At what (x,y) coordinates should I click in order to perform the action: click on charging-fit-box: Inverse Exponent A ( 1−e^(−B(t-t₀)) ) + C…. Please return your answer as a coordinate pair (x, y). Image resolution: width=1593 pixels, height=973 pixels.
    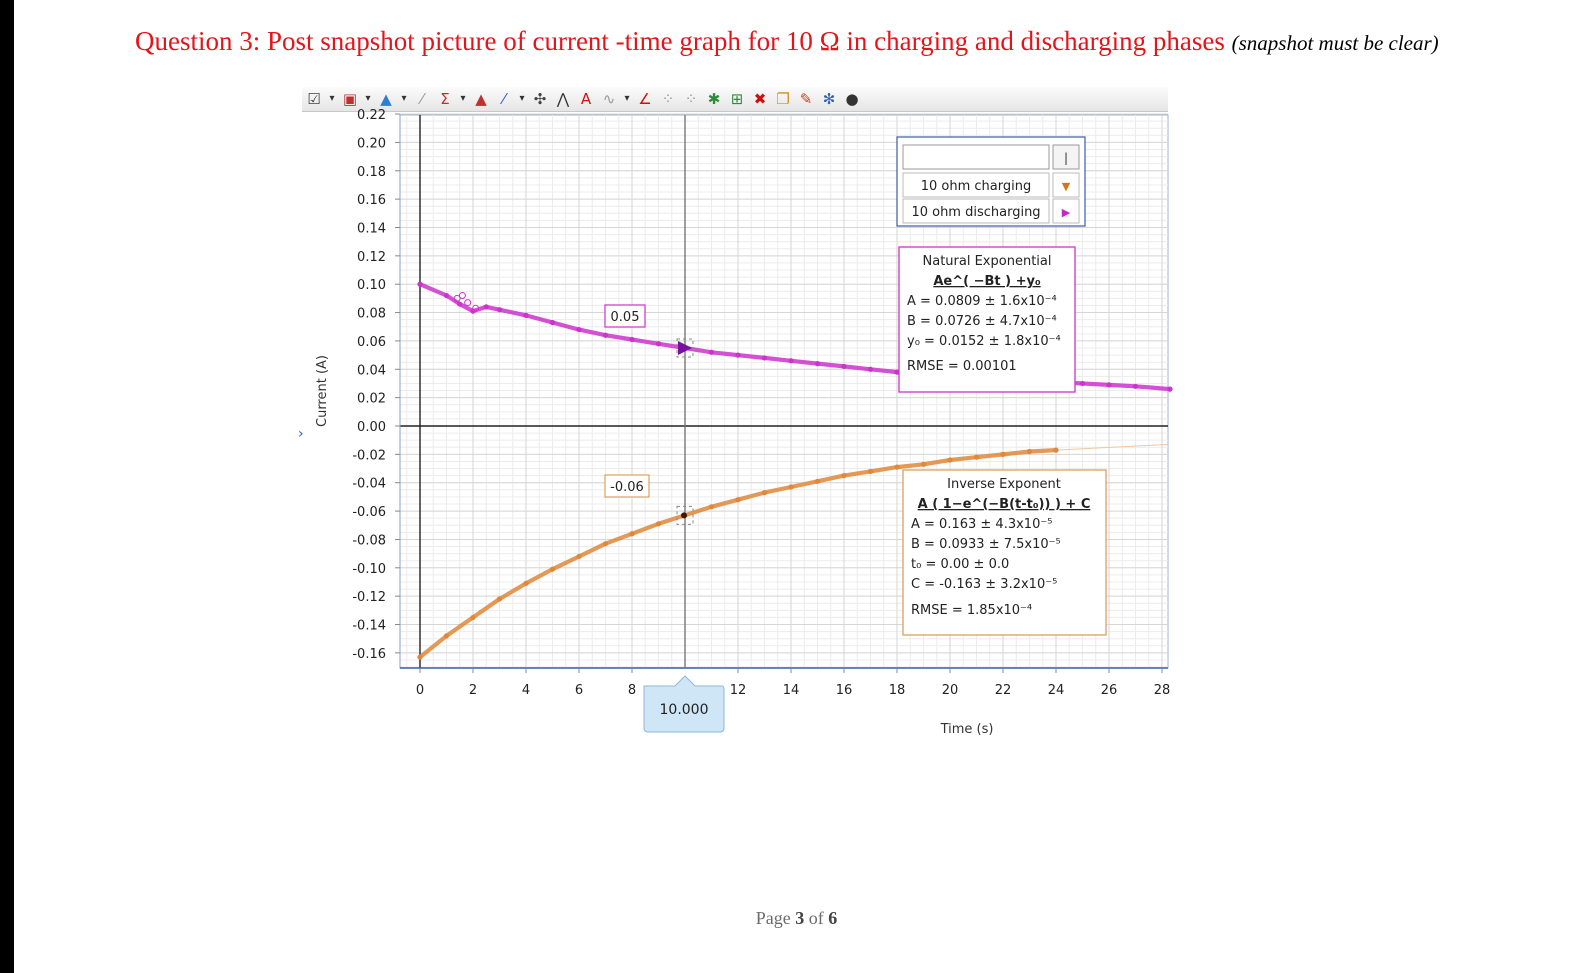
    Looking at the image, I should click on (1004, 552).